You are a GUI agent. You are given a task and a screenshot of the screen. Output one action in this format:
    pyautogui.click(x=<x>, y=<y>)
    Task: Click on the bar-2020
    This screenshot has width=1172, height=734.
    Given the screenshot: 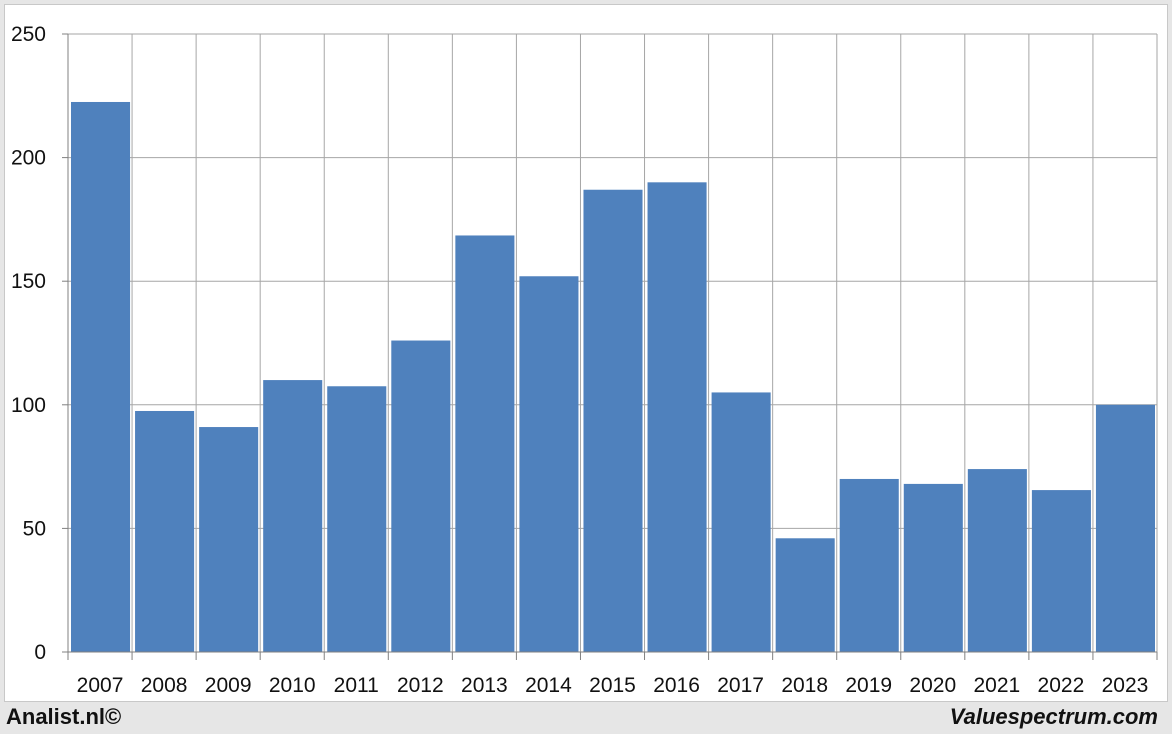 What is the action you would take?
    pyautogui.click(x=933, y=567)
    